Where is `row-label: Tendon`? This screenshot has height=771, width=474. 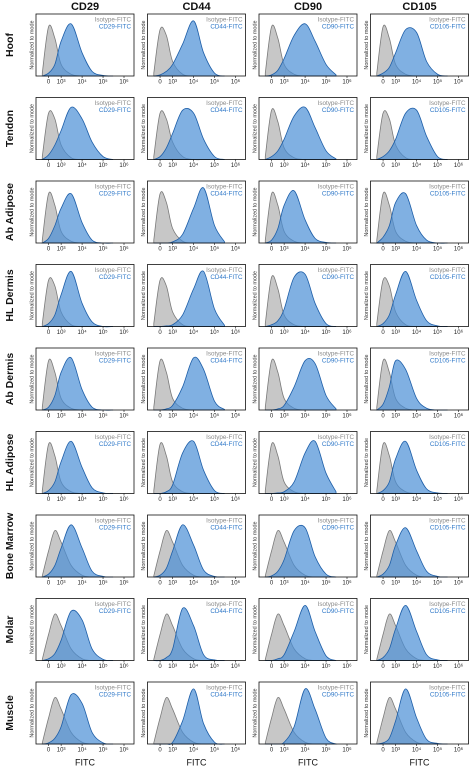
row-label: Tendon is located at coordinates (10, 128).